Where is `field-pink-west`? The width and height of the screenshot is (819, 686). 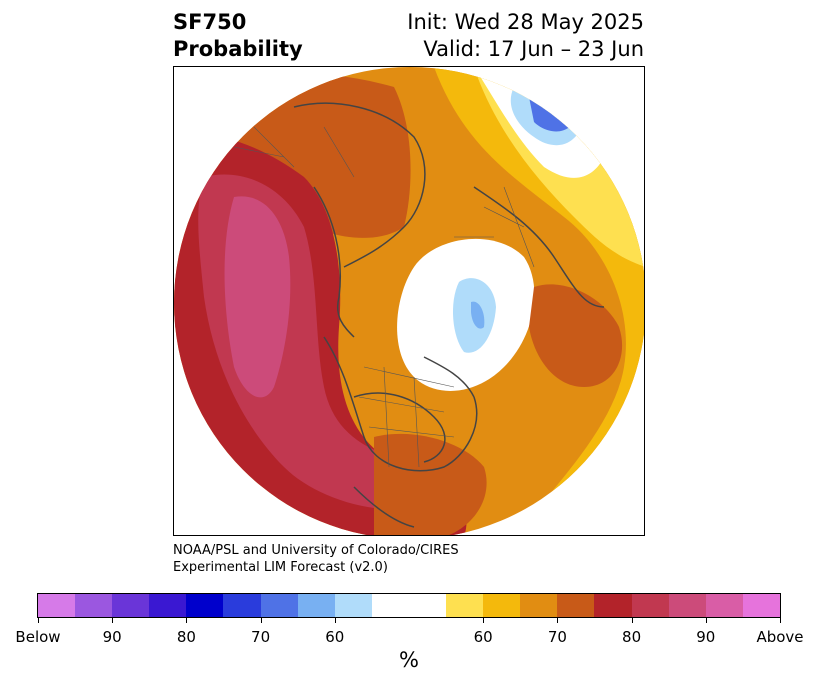
field-pink-west is located at coordinates (257, 297).